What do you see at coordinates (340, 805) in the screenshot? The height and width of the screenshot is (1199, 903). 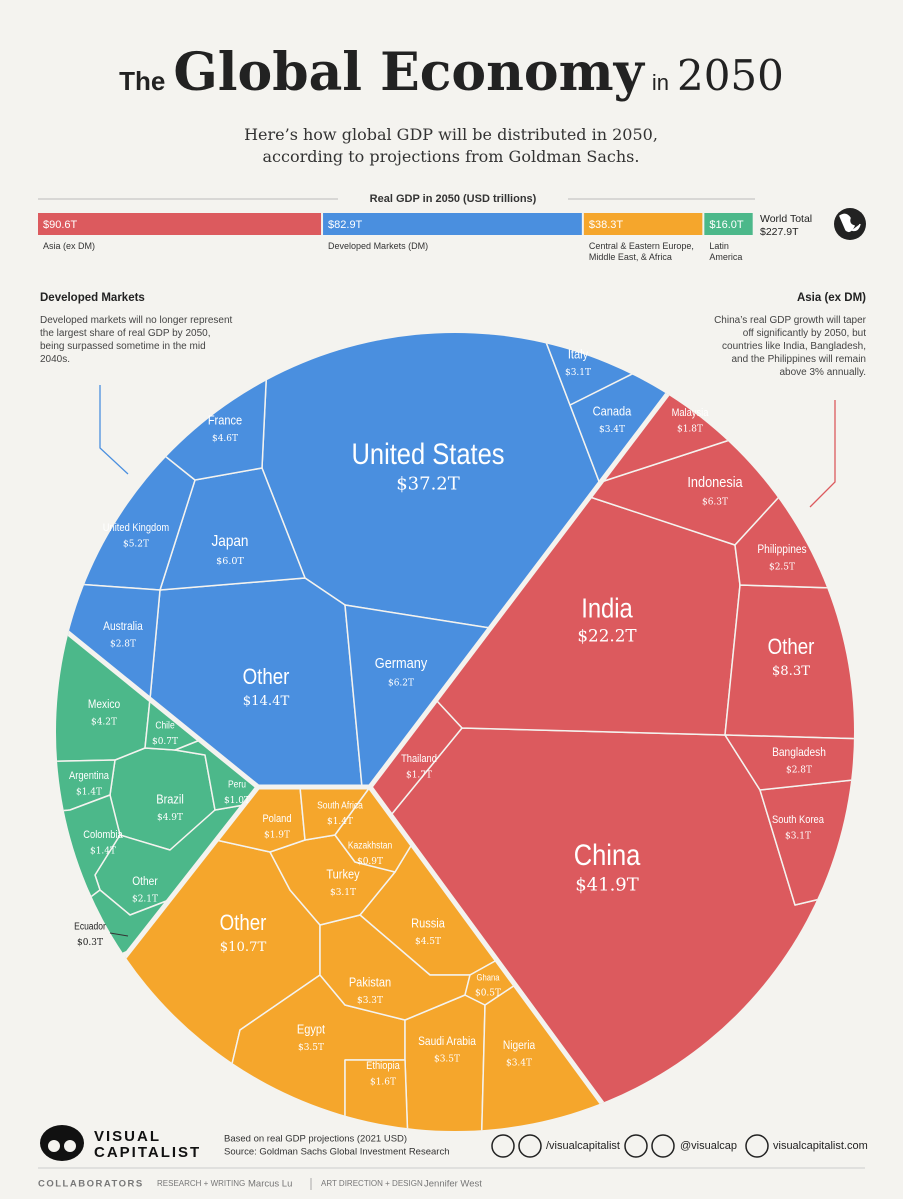 I see `cell-label: South Africa` at bounding box center [340, 805].